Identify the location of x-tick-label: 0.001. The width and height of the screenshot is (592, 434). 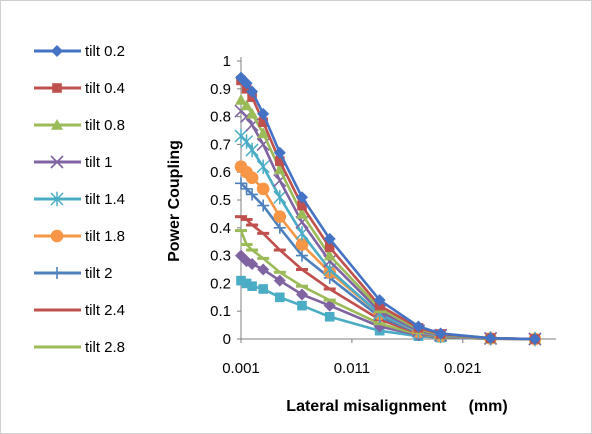
(241, 368).